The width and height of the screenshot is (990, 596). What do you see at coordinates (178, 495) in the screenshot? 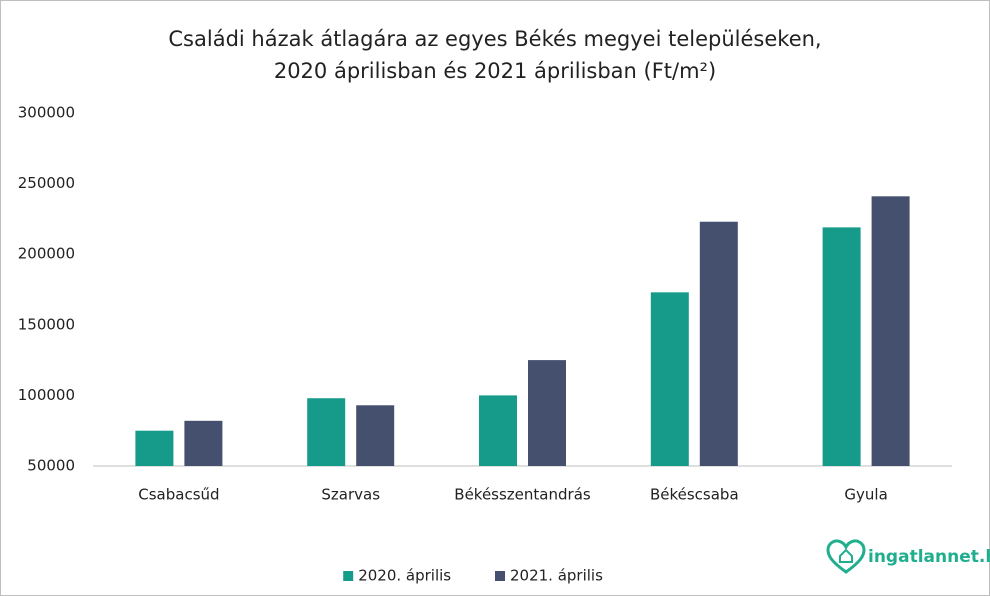
I see `x-tick-label: Csabacsűd` at bounding box center [178, 495].